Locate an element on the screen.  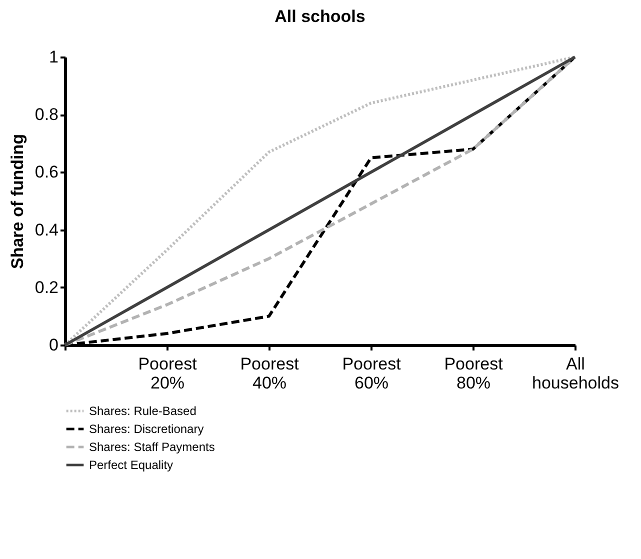
chart-title: All schools is located at coordinates (320, 16).